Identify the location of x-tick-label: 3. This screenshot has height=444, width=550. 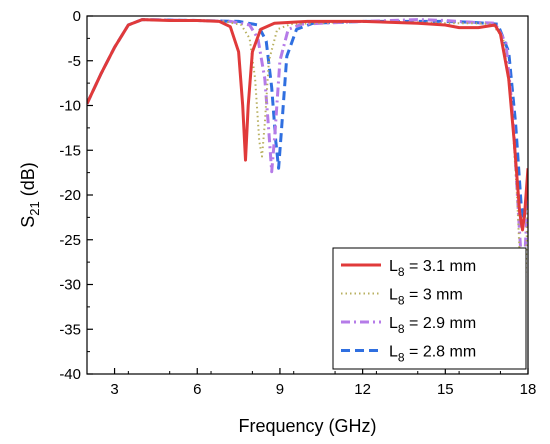
(114, 389).